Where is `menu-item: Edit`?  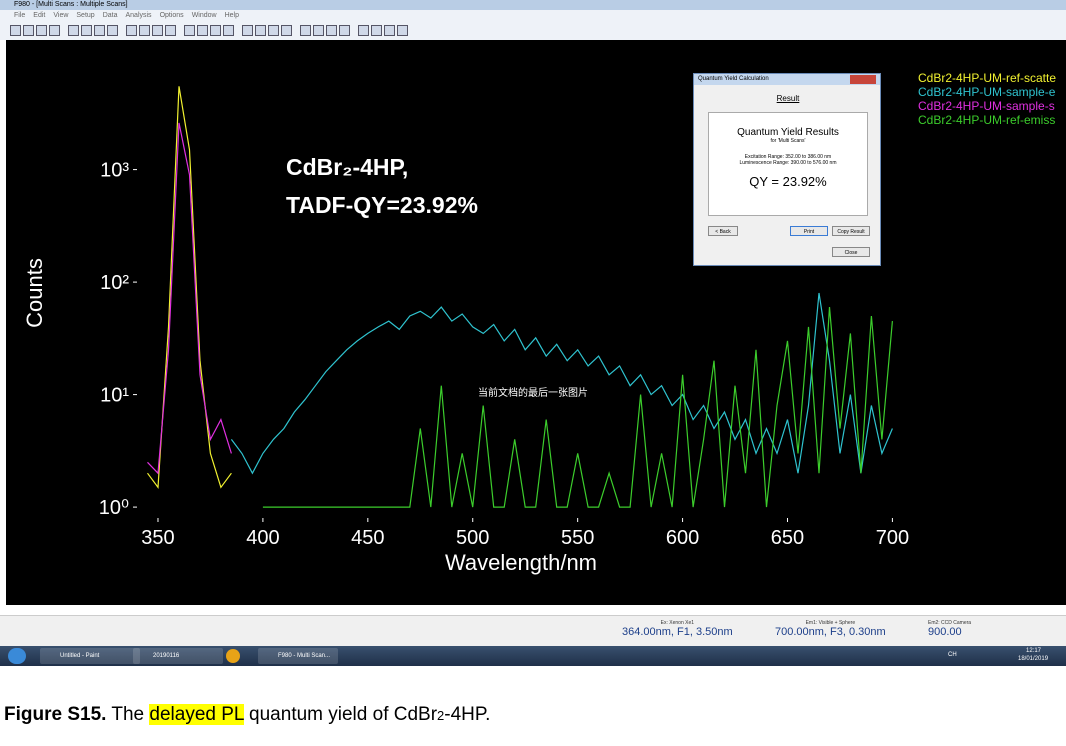
menu-item: Edit is located at coordinates (39, 15).